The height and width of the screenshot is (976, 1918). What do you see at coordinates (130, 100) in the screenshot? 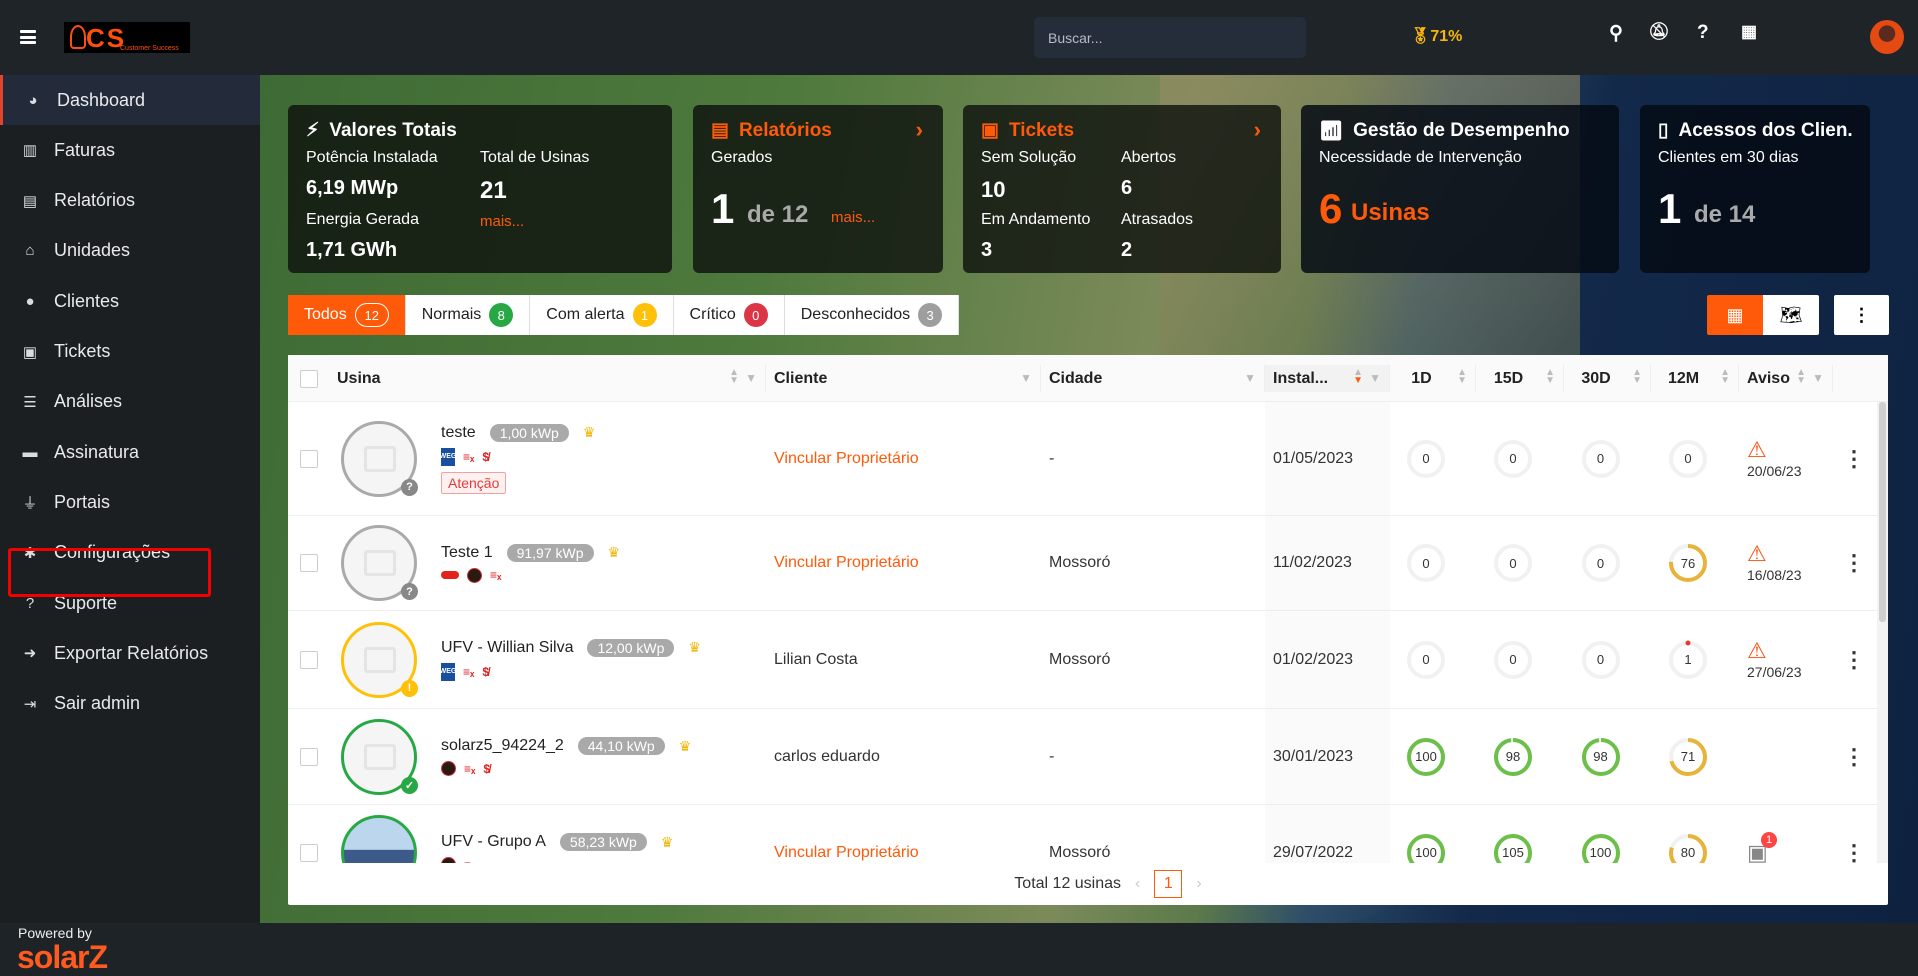
I see `sidebar-item-dashboard: ◕ Dashboard` at bounding box center [130, 100].